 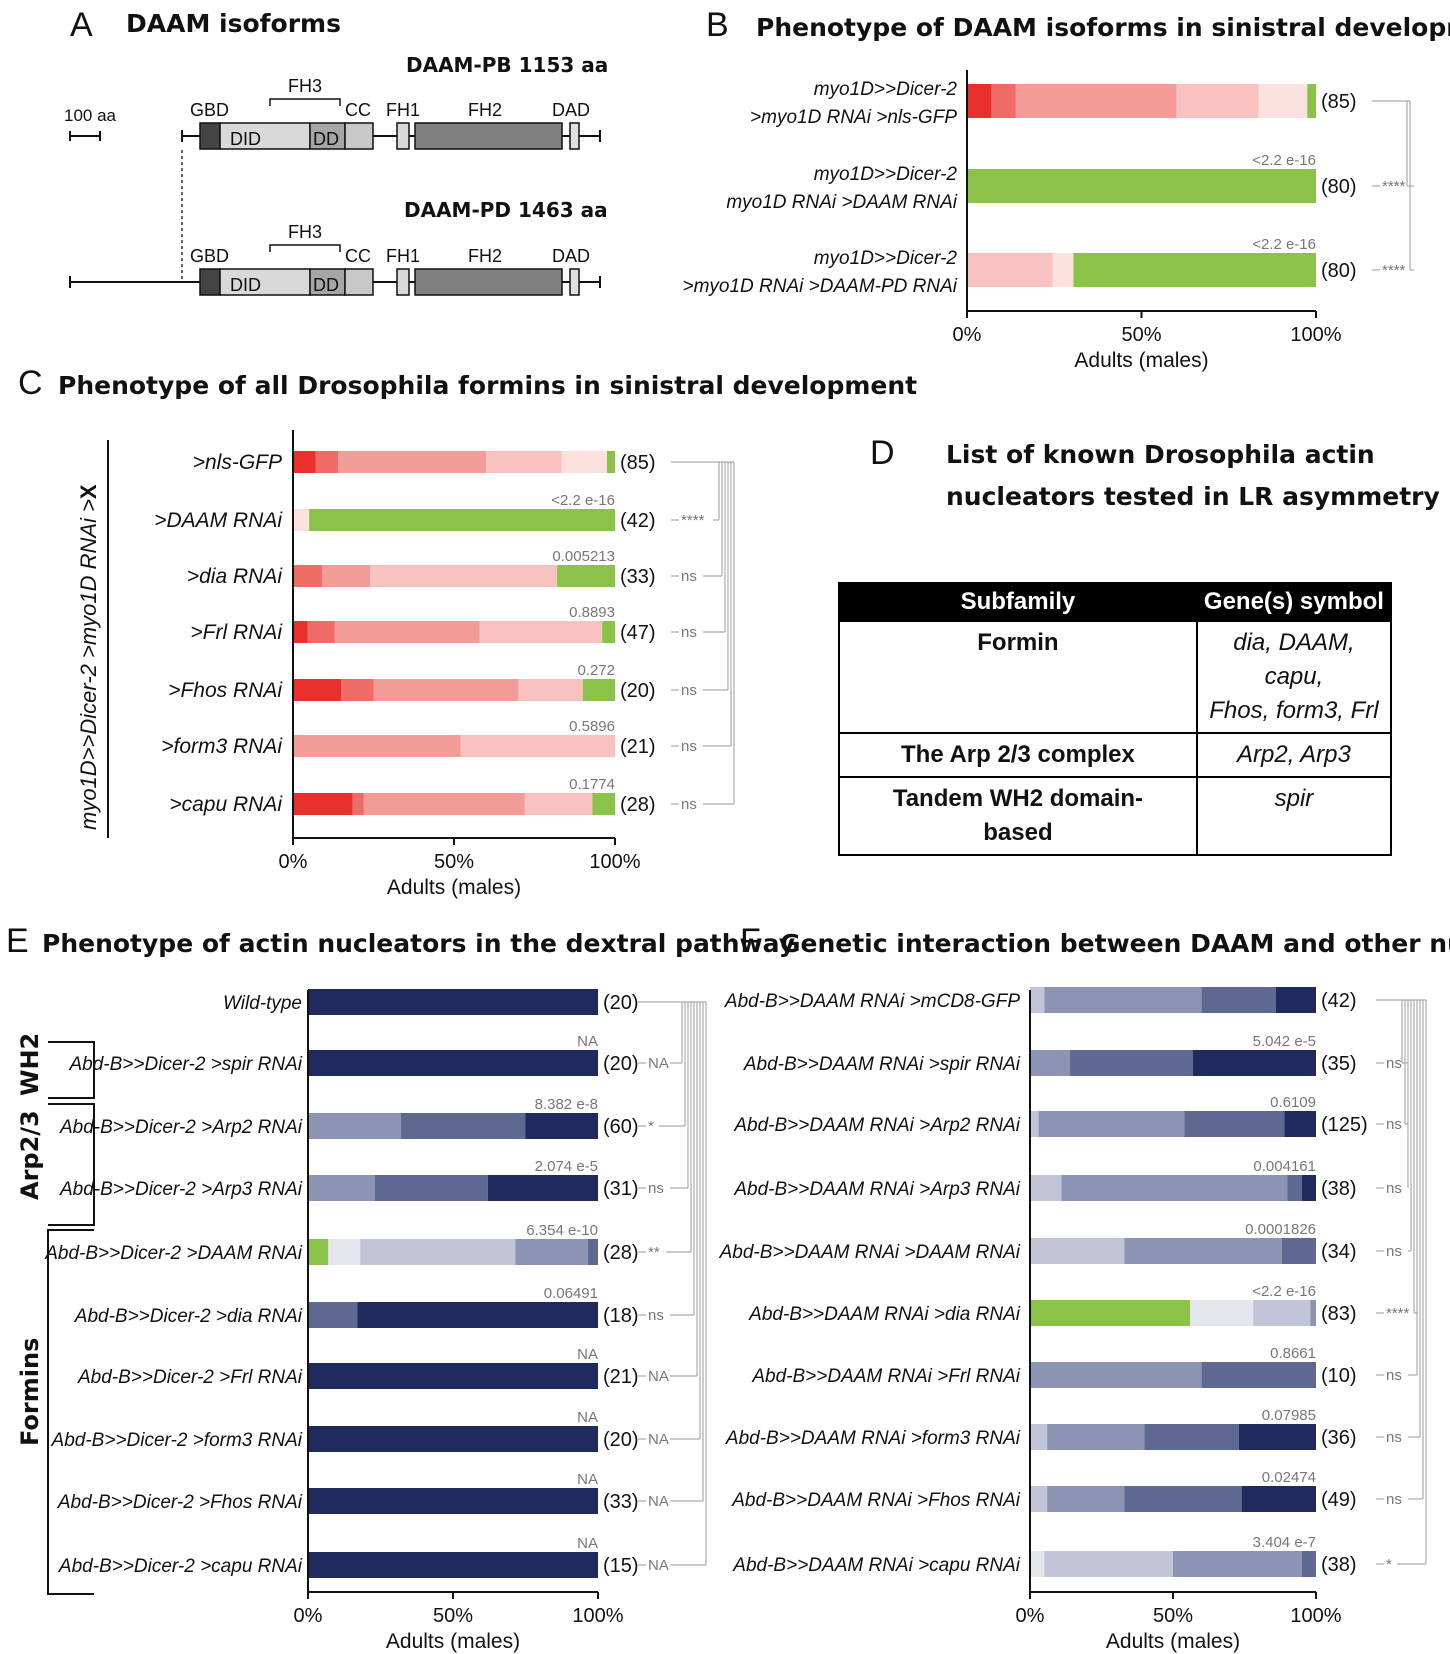 What do you see at coordinates (638, 521) in the screenshot?
I see `count-label: (42)` at bounding box center [638, 521].